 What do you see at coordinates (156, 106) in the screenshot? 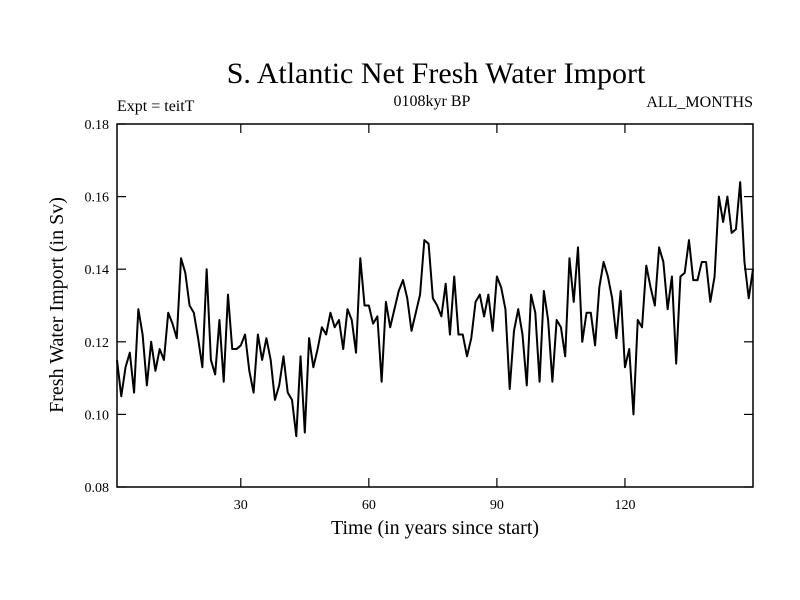
I see `experiment-label: Expt = teitT` at bounding box center [156, 106].